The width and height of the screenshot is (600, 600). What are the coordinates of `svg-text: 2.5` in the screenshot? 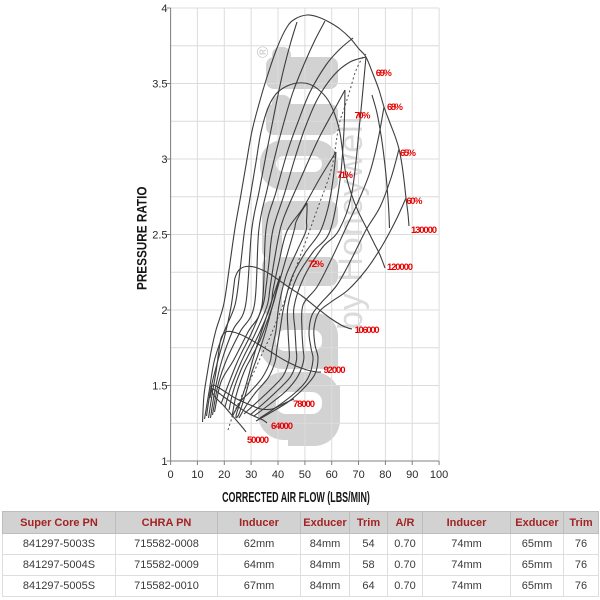 It's located at (159, 236).